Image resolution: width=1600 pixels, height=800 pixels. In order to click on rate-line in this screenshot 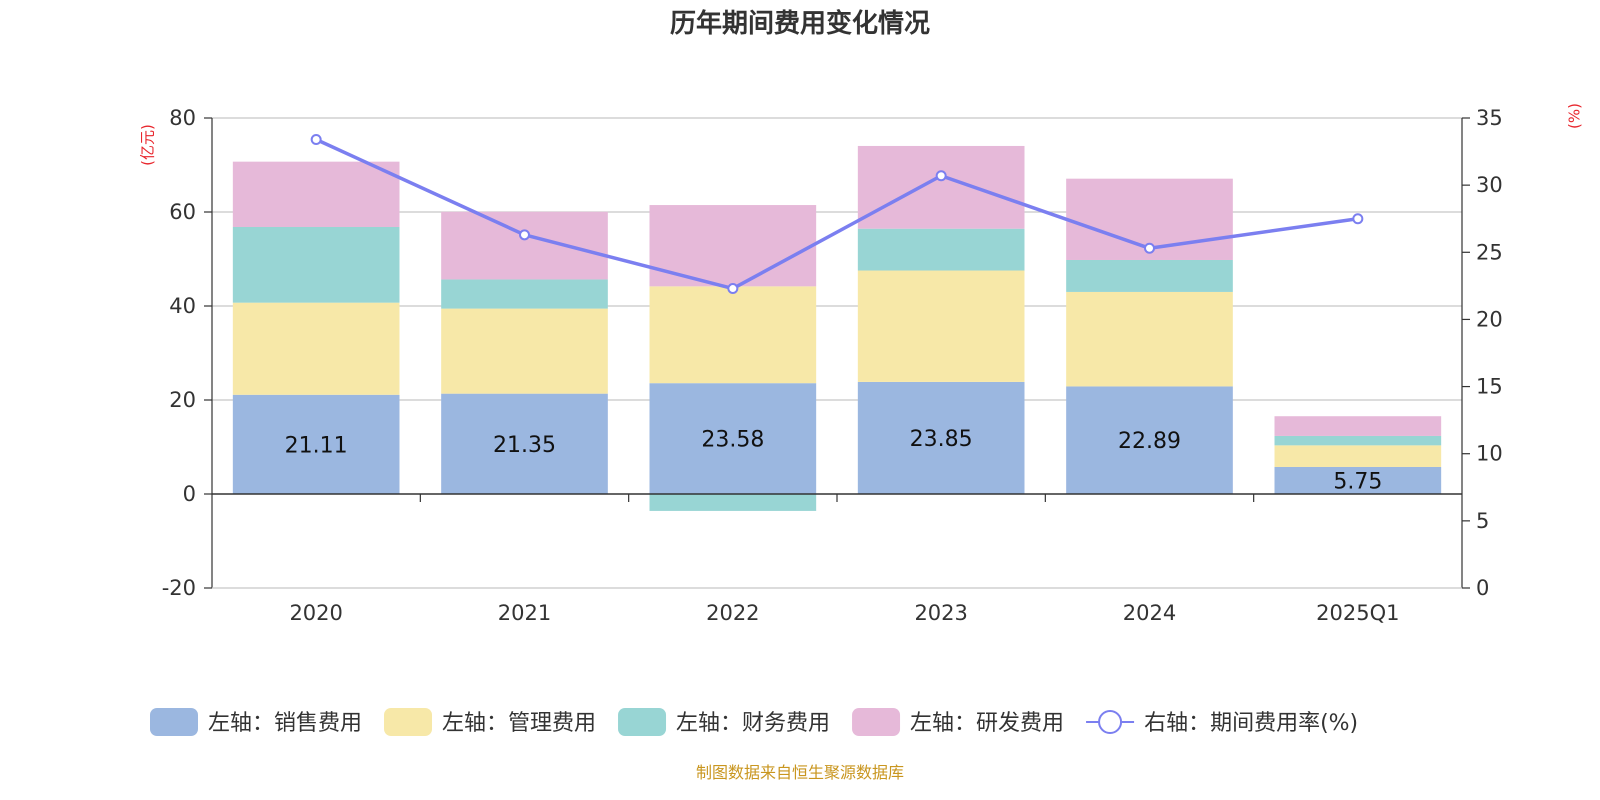, I will do `click(837, 214)`.